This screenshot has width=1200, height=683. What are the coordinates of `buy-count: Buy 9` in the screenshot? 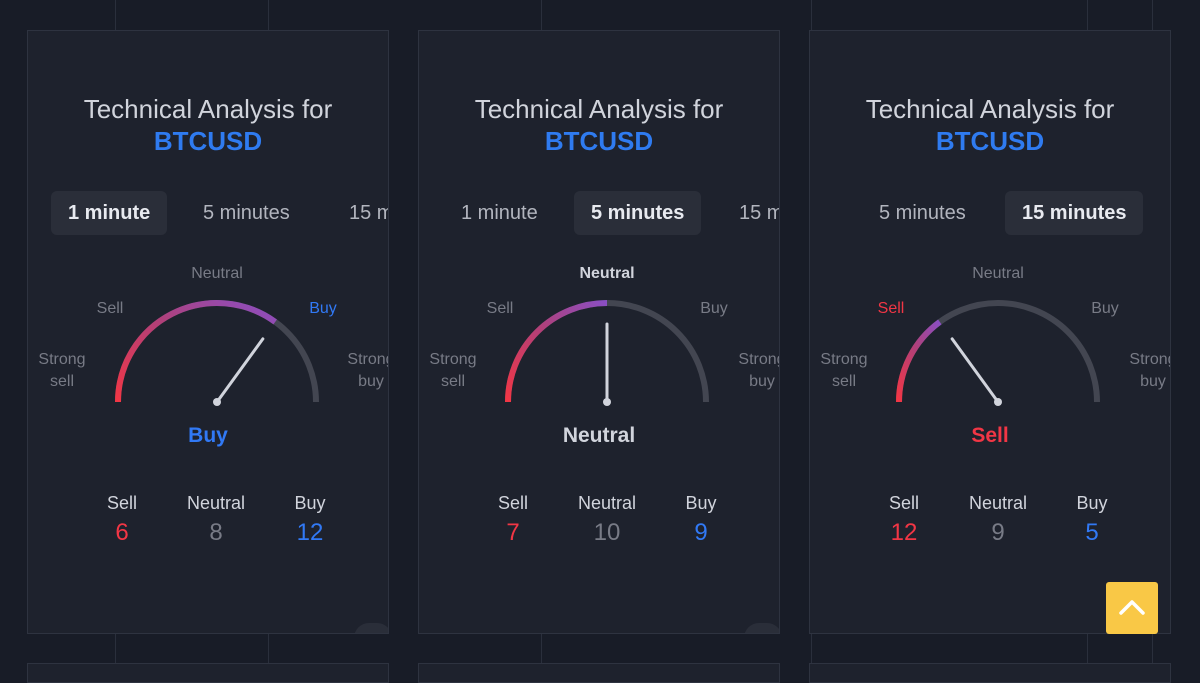 It's located at (701, 519).